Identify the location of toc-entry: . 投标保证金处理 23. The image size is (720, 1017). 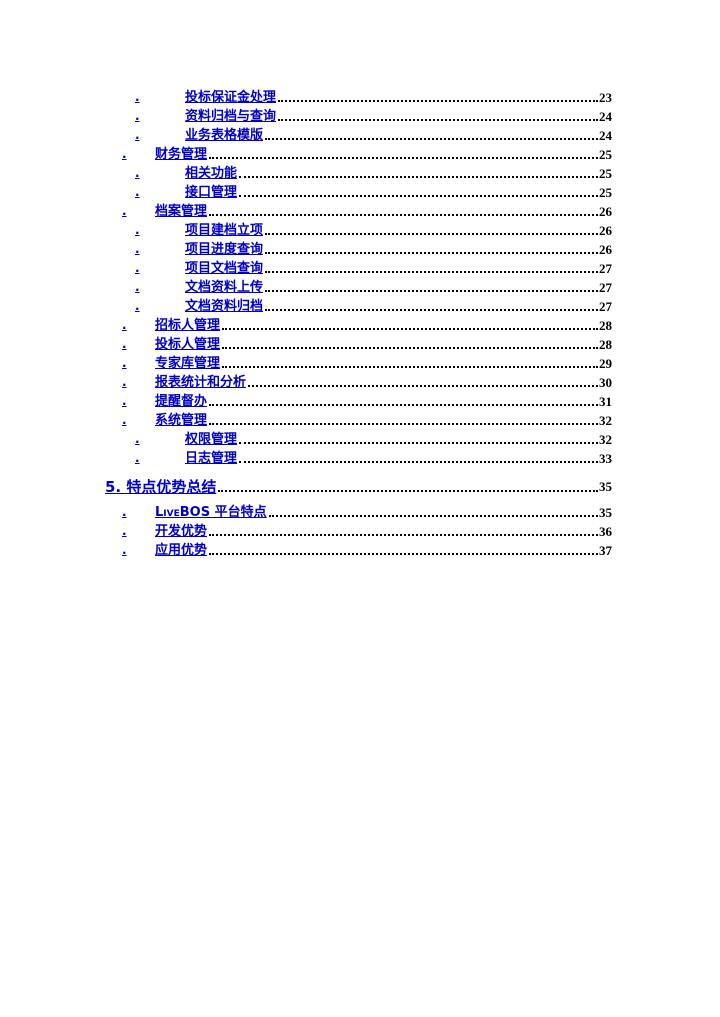
(358, 97).